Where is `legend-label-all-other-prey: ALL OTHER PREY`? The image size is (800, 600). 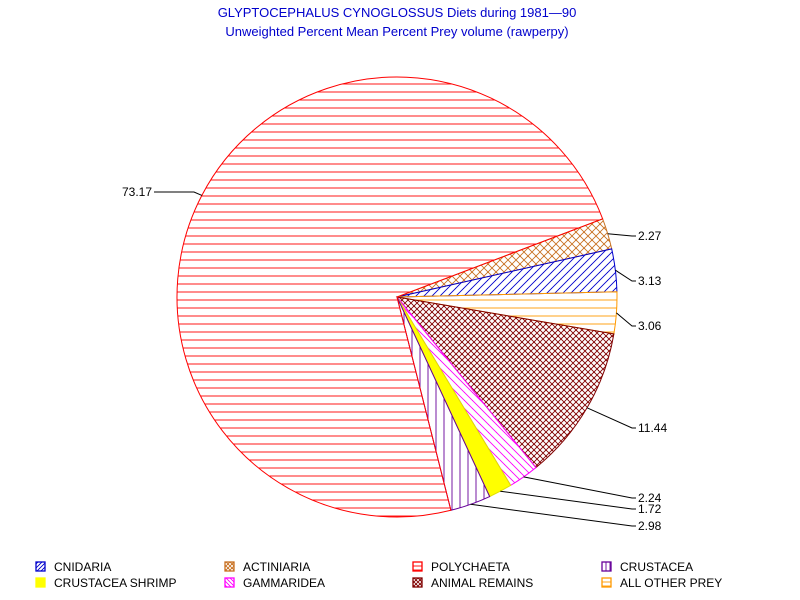 legend-label-all-other-prey: ALL OTHER PREY is located at coordinates (671, 583).